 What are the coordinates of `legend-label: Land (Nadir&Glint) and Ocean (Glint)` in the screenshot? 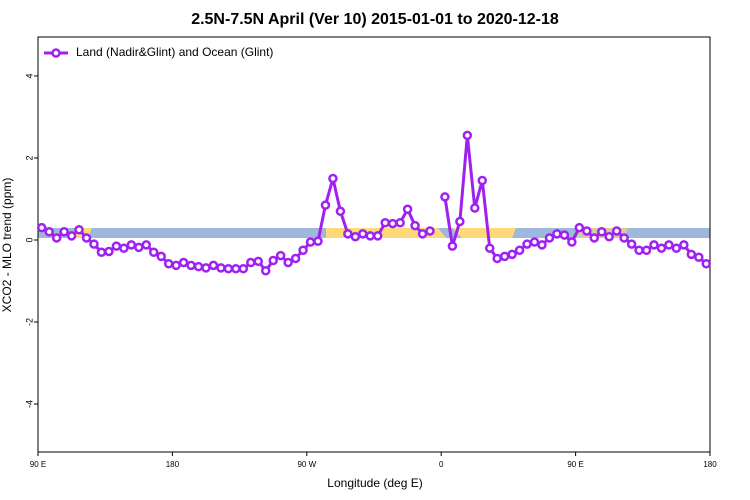 It's located at (174, 52).